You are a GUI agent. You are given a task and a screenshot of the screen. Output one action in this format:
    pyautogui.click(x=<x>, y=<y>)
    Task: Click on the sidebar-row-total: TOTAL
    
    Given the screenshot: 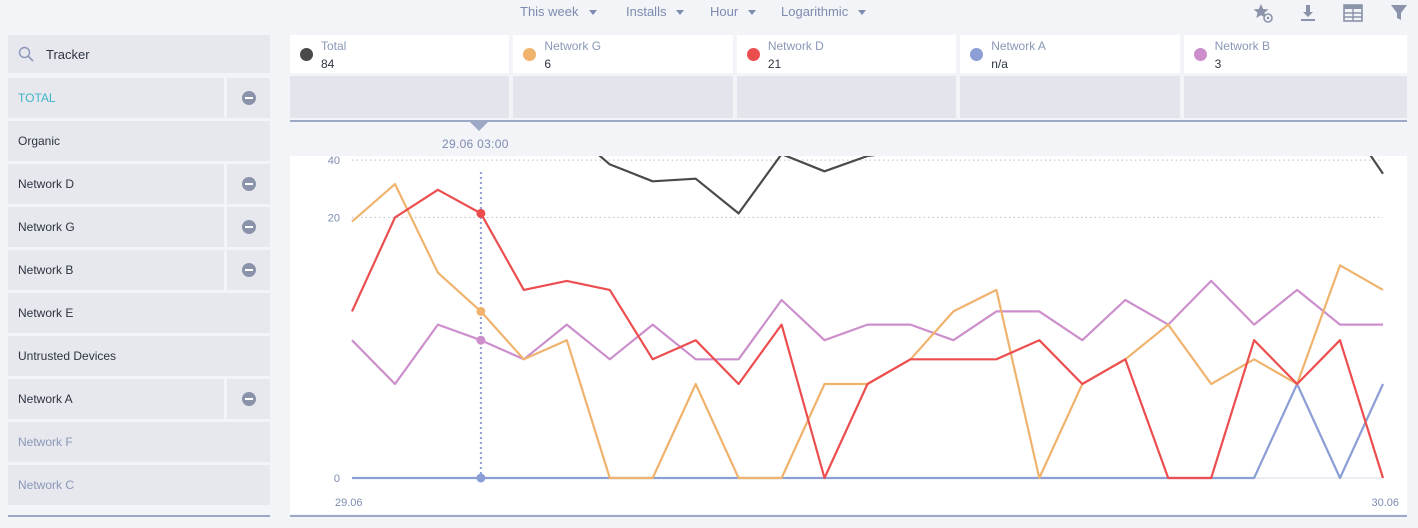 What is the action you would take?
    pyautogui.click(x=139, y=98)
    